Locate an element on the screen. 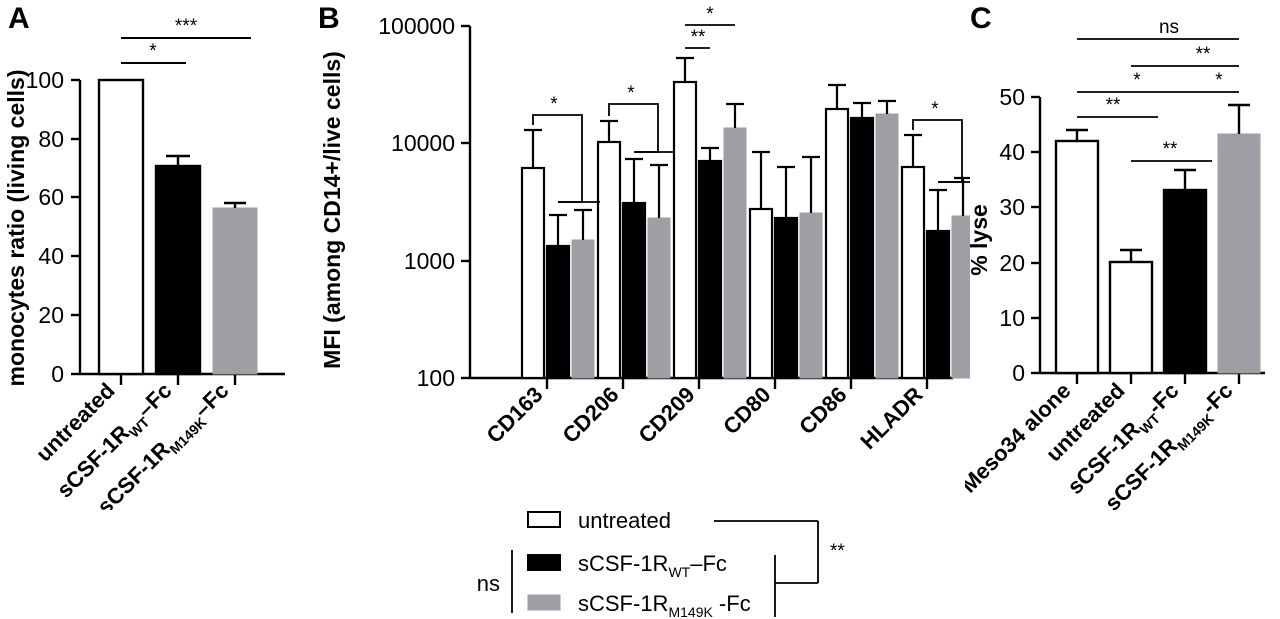 This screenshot has width=1280, height=619. panel-a-significance is located at coordinates (186, 50).